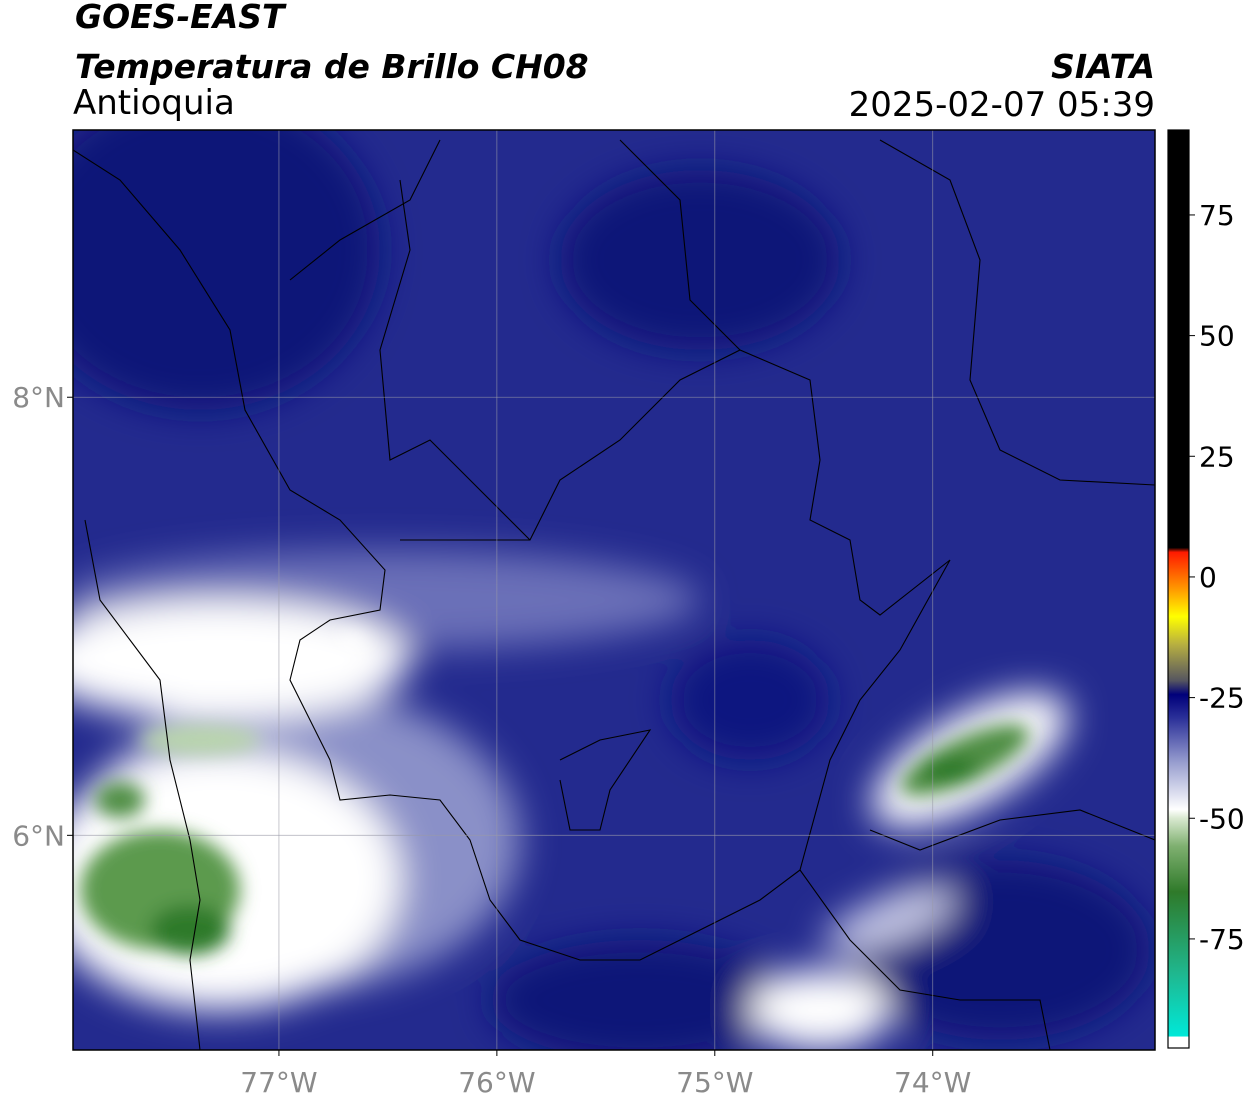  Describe the element at coordinates (154, 103) in the screenshot. I see `region: Antioquia` at that location.